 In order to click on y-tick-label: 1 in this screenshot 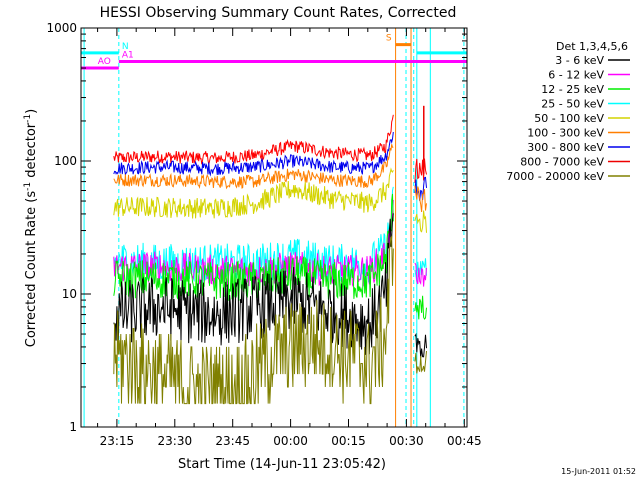, I will do `click(73, 427)`.